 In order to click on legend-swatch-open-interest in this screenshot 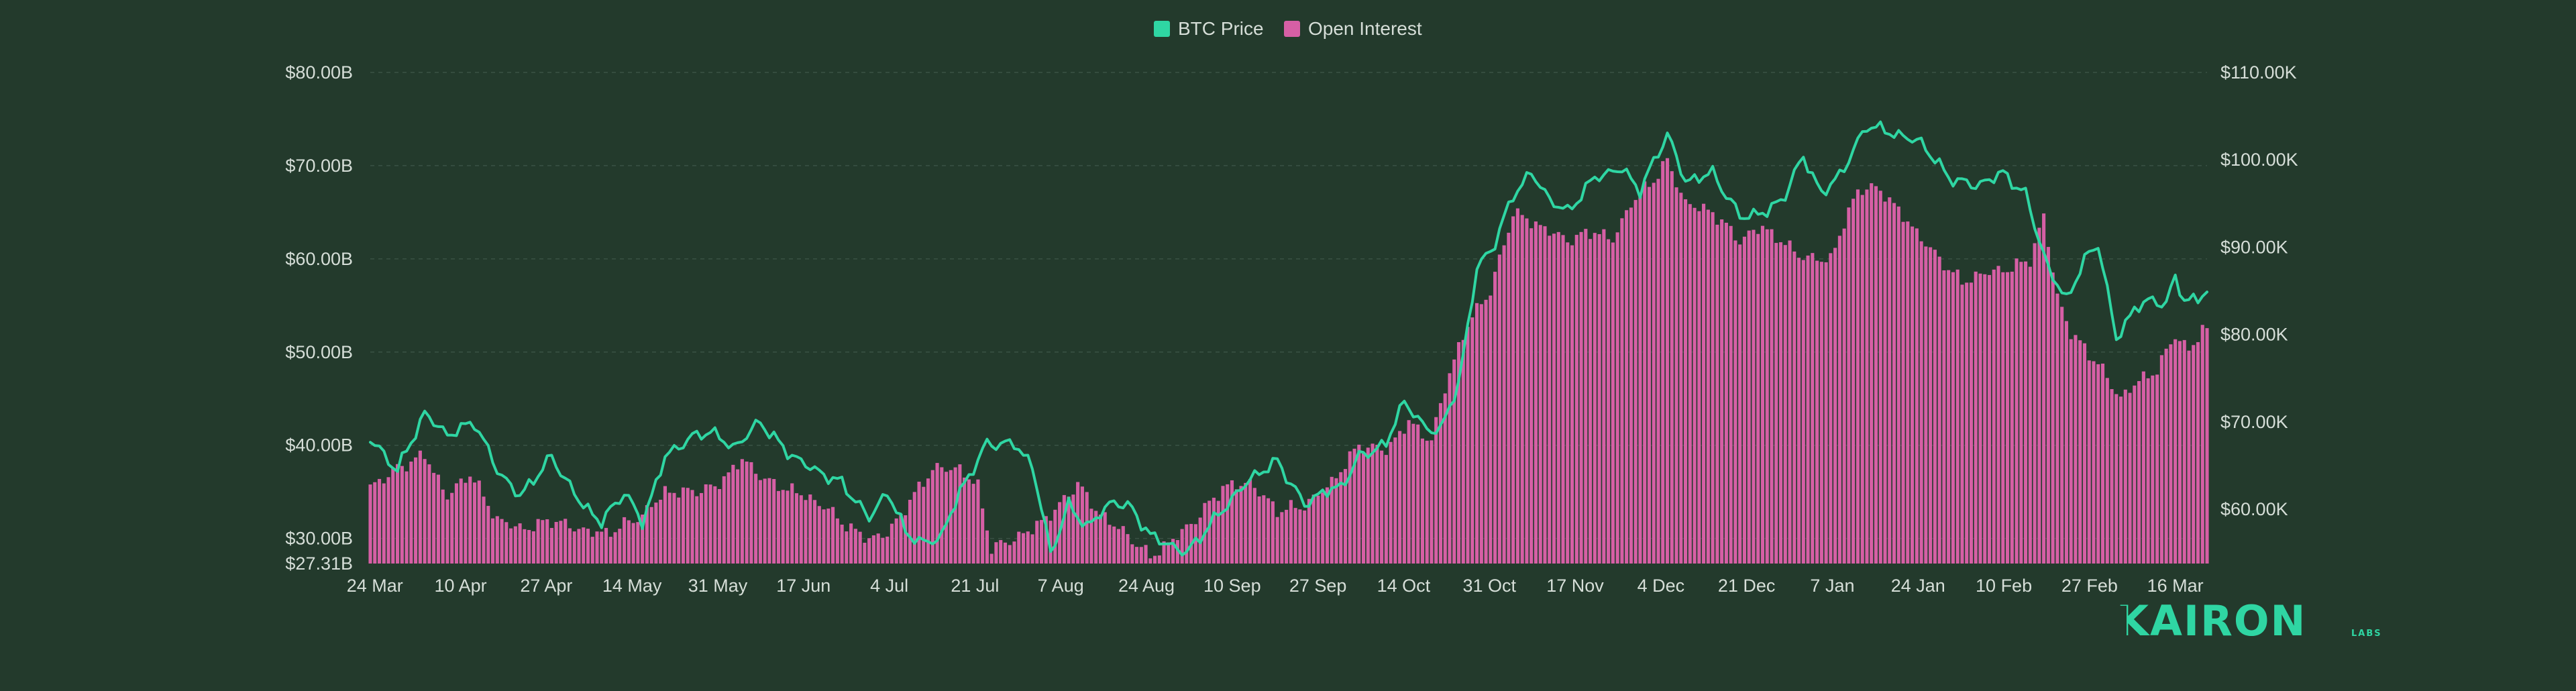, I will do `click(1292, 29)`.